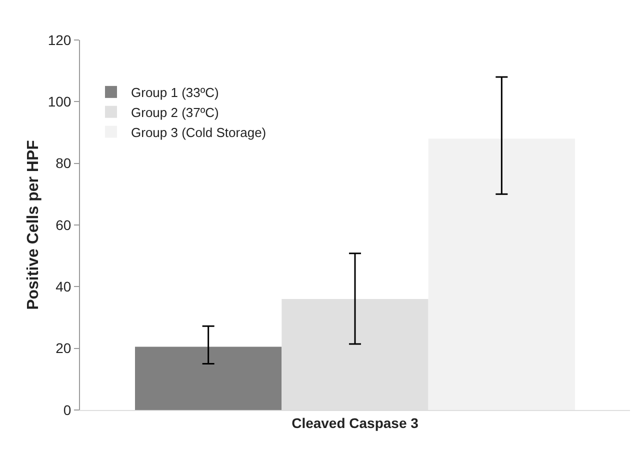  What do you see at coordinates (64, 286) in the screenshot?
I see `y-tick-label: 40` at bounding box center [64, 286].